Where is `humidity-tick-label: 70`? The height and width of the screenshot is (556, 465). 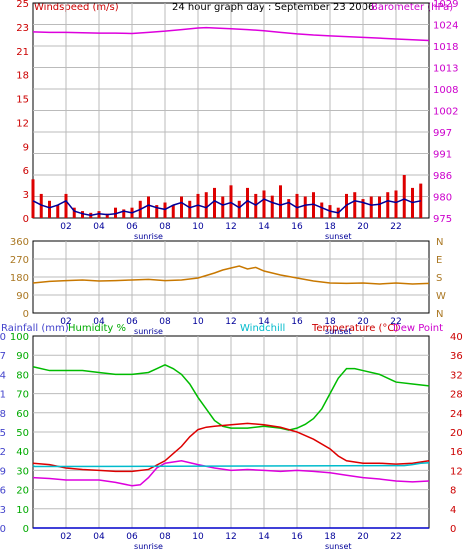 humidity-tick-label: 70 is located at coordinates (22, 395).